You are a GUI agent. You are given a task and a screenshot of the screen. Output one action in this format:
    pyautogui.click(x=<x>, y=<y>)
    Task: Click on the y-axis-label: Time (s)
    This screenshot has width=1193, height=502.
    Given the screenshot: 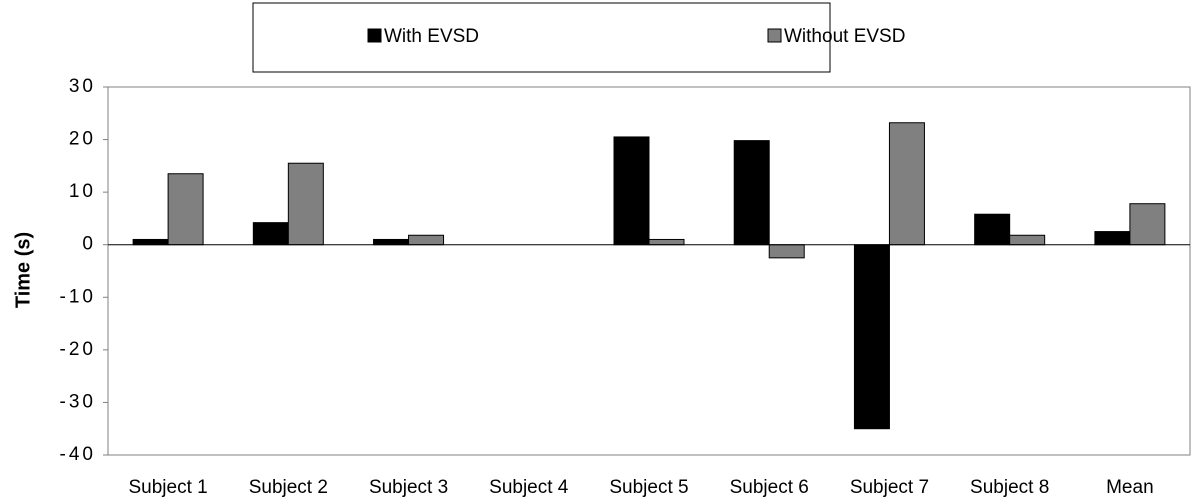 What is the action you would take?
    pyautogui.click(x=23, y=270)
    